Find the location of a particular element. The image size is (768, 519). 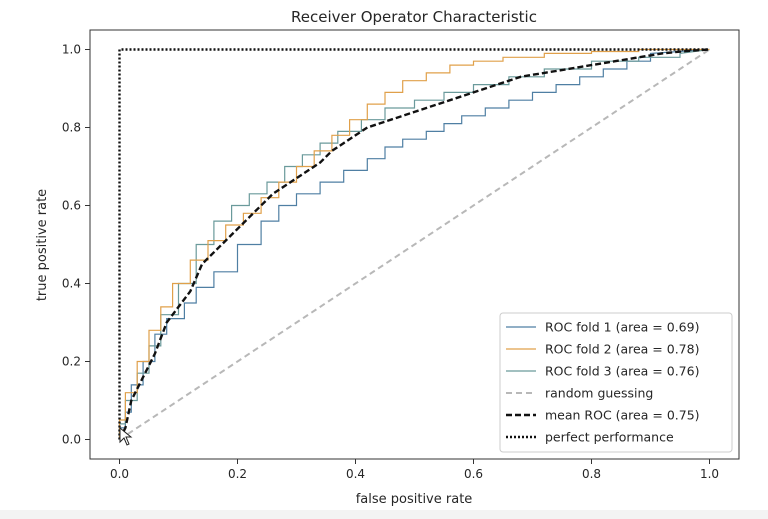

legend-label: perfect performance is located at coordinates (609, 437).